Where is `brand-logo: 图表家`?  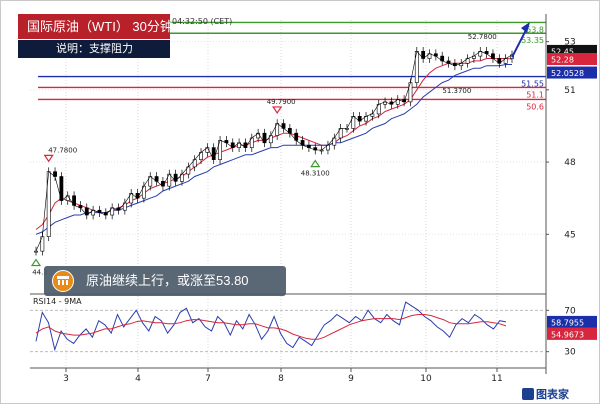
brand-logo: 图表家 is located at coordinates (545, 393).